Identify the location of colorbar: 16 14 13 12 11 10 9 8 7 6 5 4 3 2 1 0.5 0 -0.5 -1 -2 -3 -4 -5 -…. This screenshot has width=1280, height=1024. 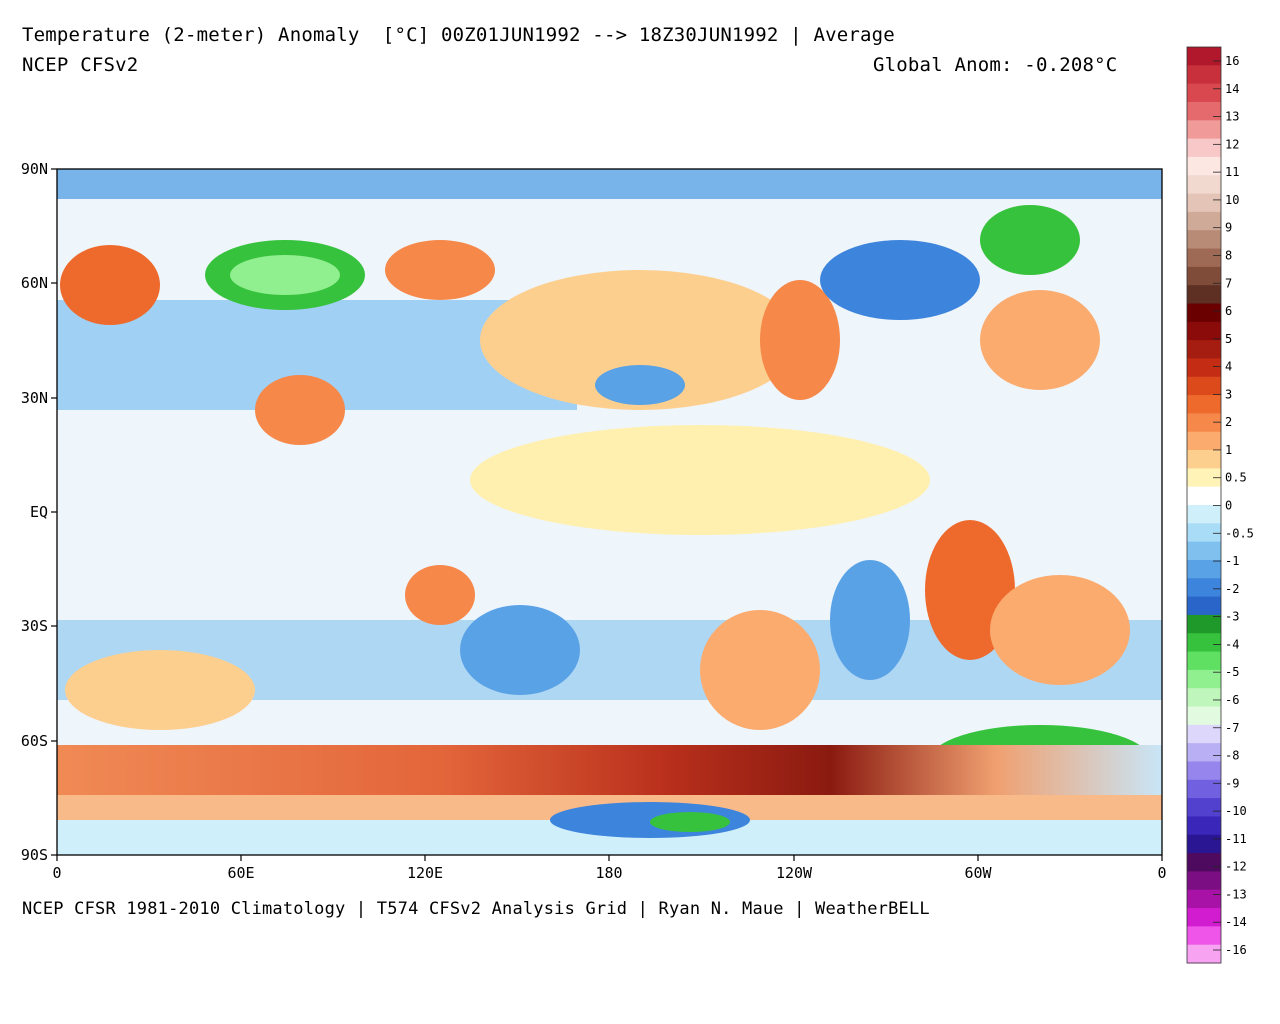
(1220, 505).